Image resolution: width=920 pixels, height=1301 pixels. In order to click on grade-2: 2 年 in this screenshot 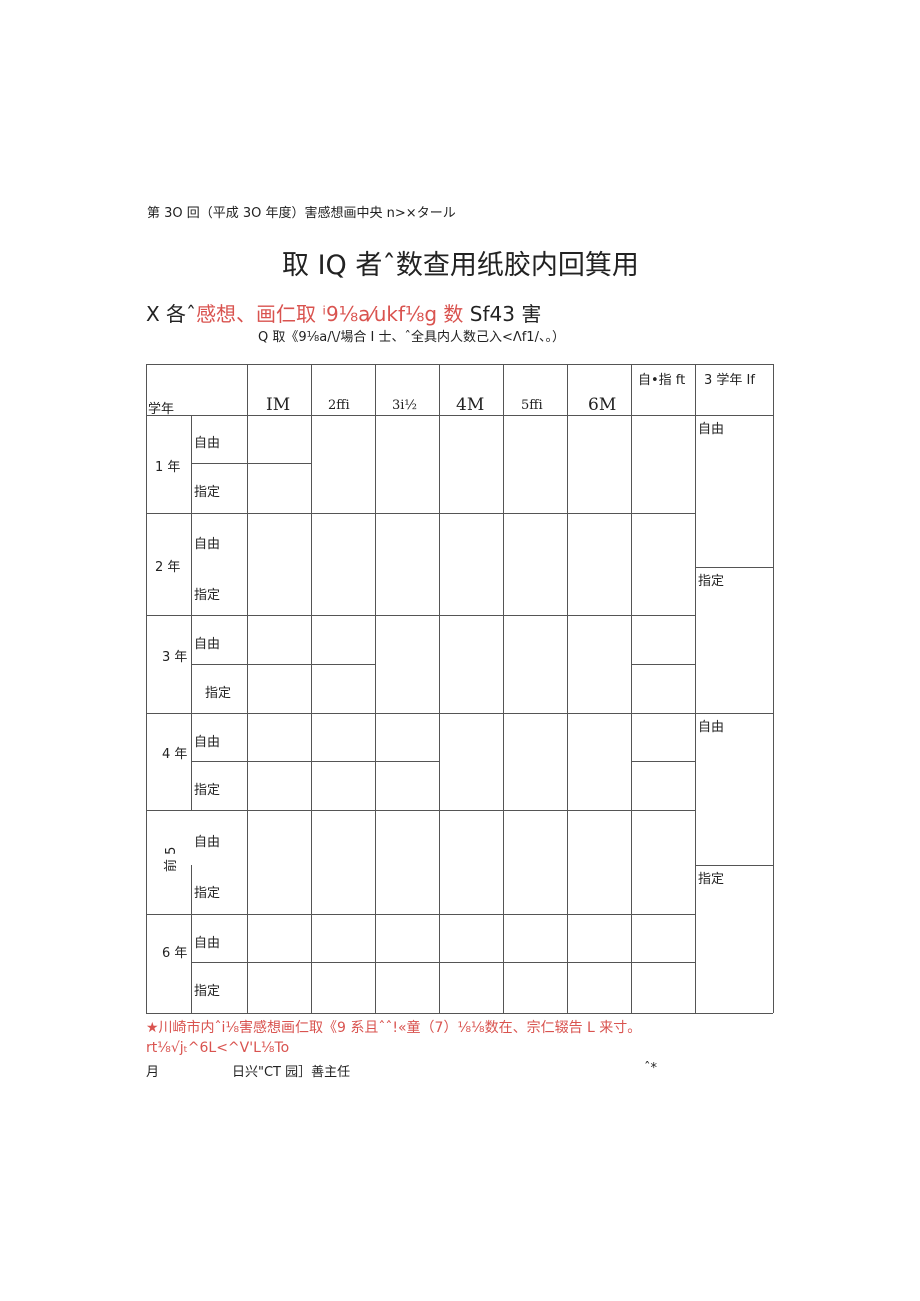, I will do `click(168, 567)`.